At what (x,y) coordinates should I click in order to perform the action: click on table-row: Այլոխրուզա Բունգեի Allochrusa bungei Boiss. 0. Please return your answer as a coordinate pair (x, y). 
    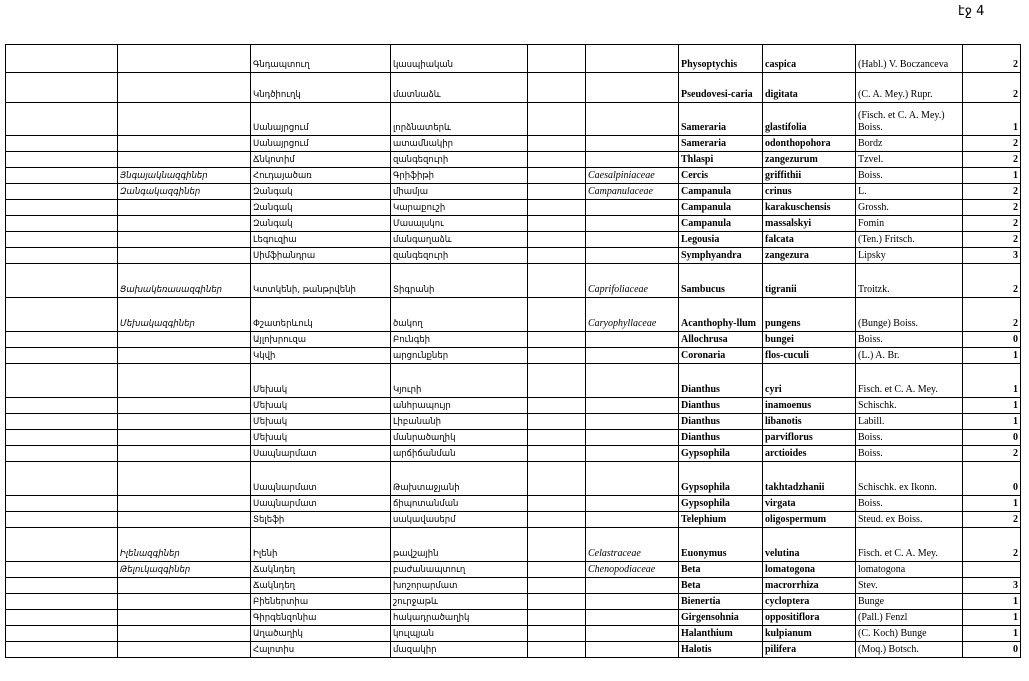
    Looking at the image, I should click on (513, 339).